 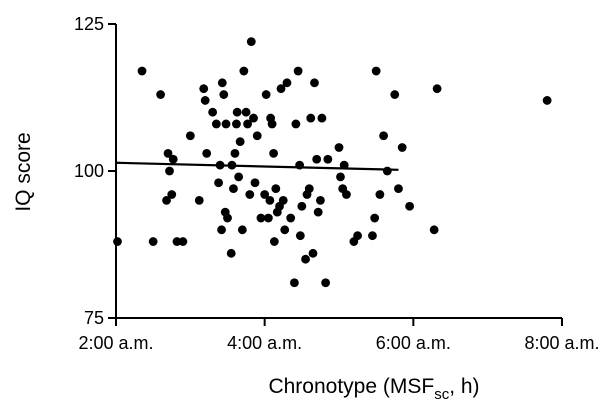 I want to click on y-tick-label: 75, so click(x=94, y=318).